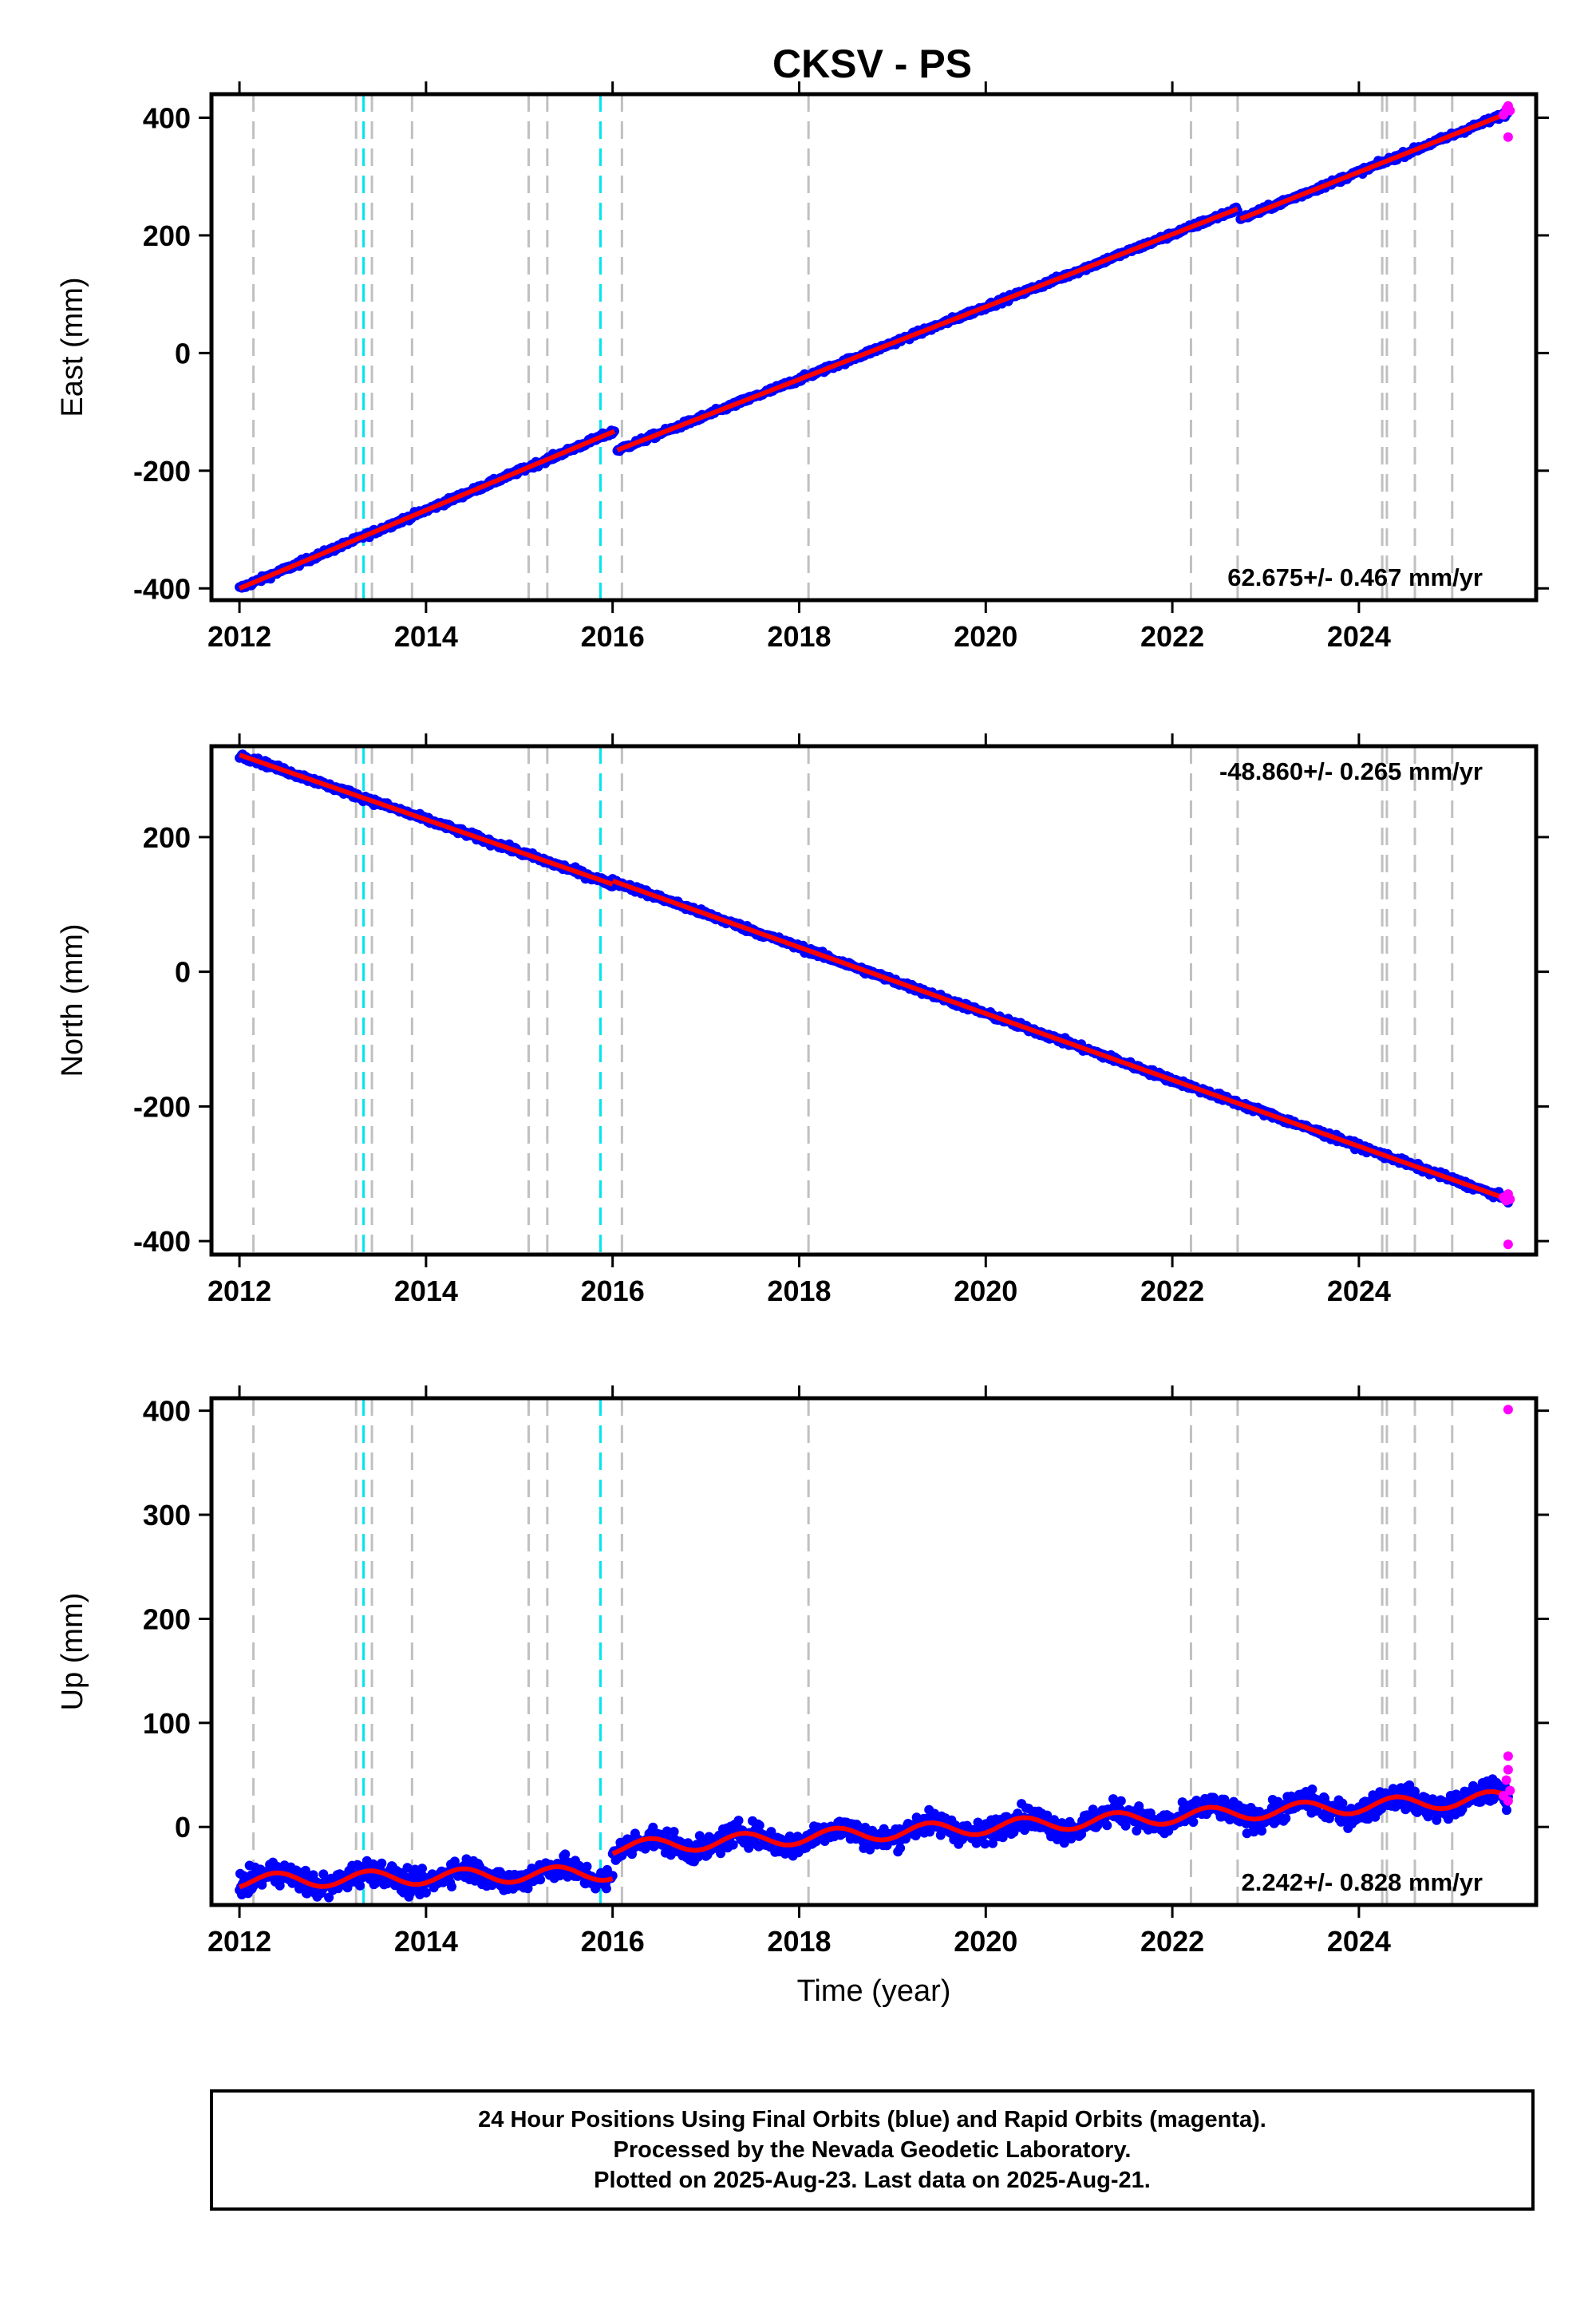 Image resolution: width=1596 pixels, height=2316 pixels. I want to click on y-axis-label: North (mm), so click(72, 1000).